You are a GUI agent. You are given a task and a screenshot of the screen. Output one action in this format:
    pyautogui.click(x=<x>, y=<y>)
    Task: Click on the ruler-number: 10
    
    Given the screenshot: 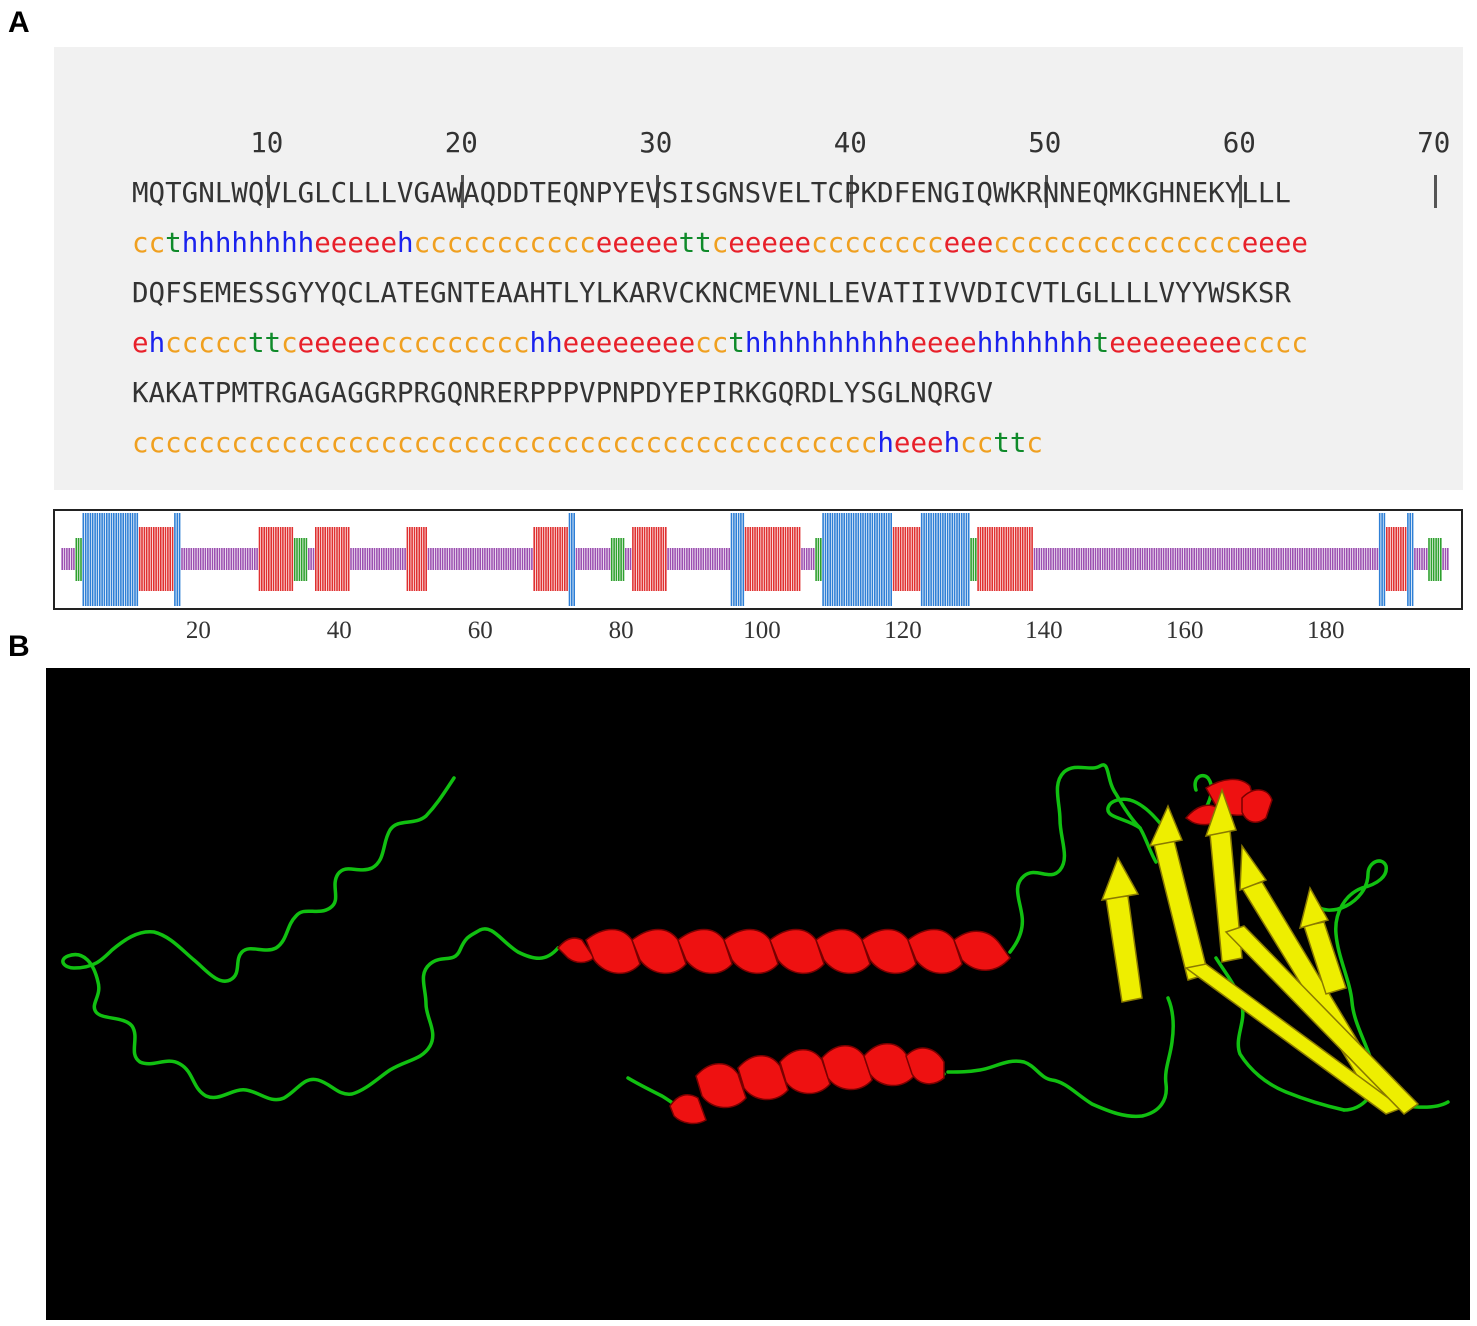 What is the action you would take?
    pyautogui.click(x=267, y=143)
    